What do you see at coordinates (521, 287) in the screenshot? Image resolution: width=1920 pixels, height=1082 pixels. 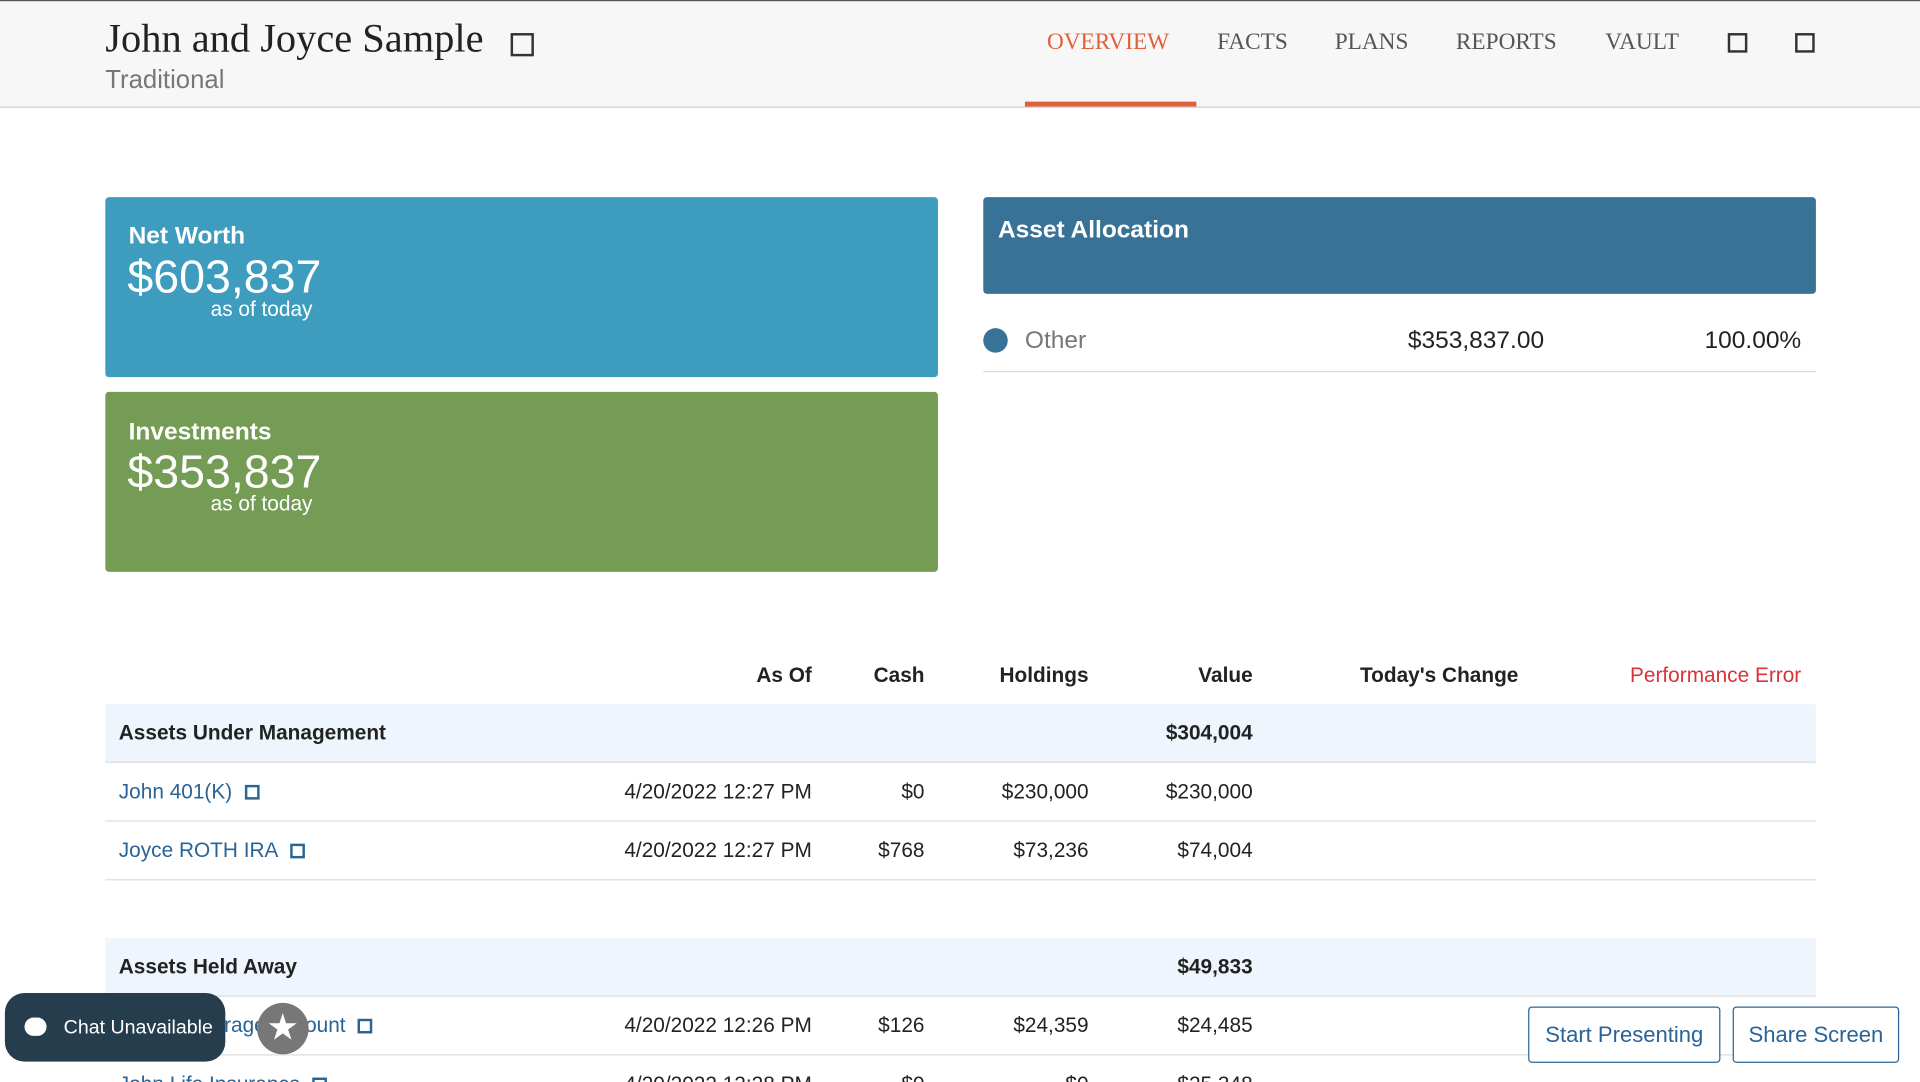 I see `net-worth-card: Net Worth $603,837 as of today` at bounding box center [521, 287].